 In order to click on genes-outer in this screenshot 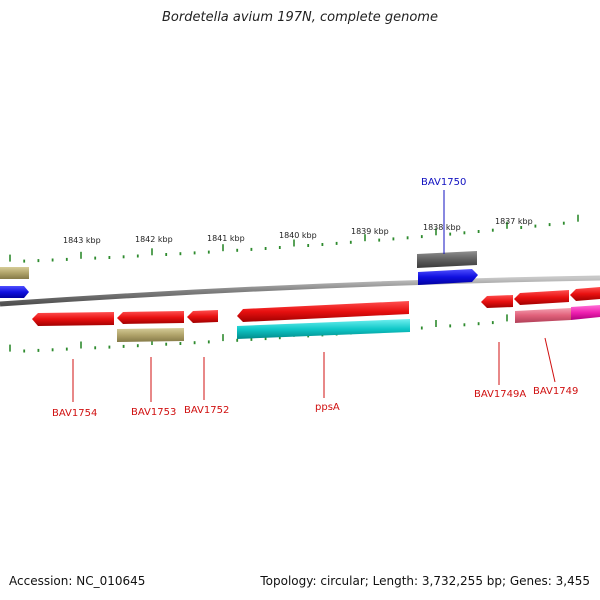, I will do `click(239, 274)`.